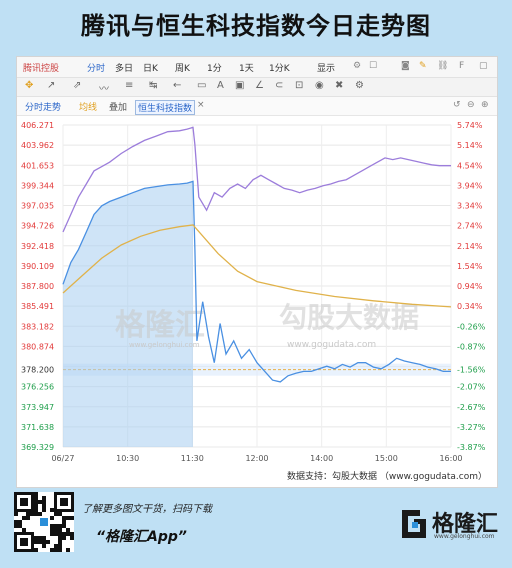 Image resolution: width=512 pixels, height=568 pixels. What do you see at coordinates (240, 85) in the screenshot?
I see `image-tool-icon: ▣` at bounding box center [240, 85].